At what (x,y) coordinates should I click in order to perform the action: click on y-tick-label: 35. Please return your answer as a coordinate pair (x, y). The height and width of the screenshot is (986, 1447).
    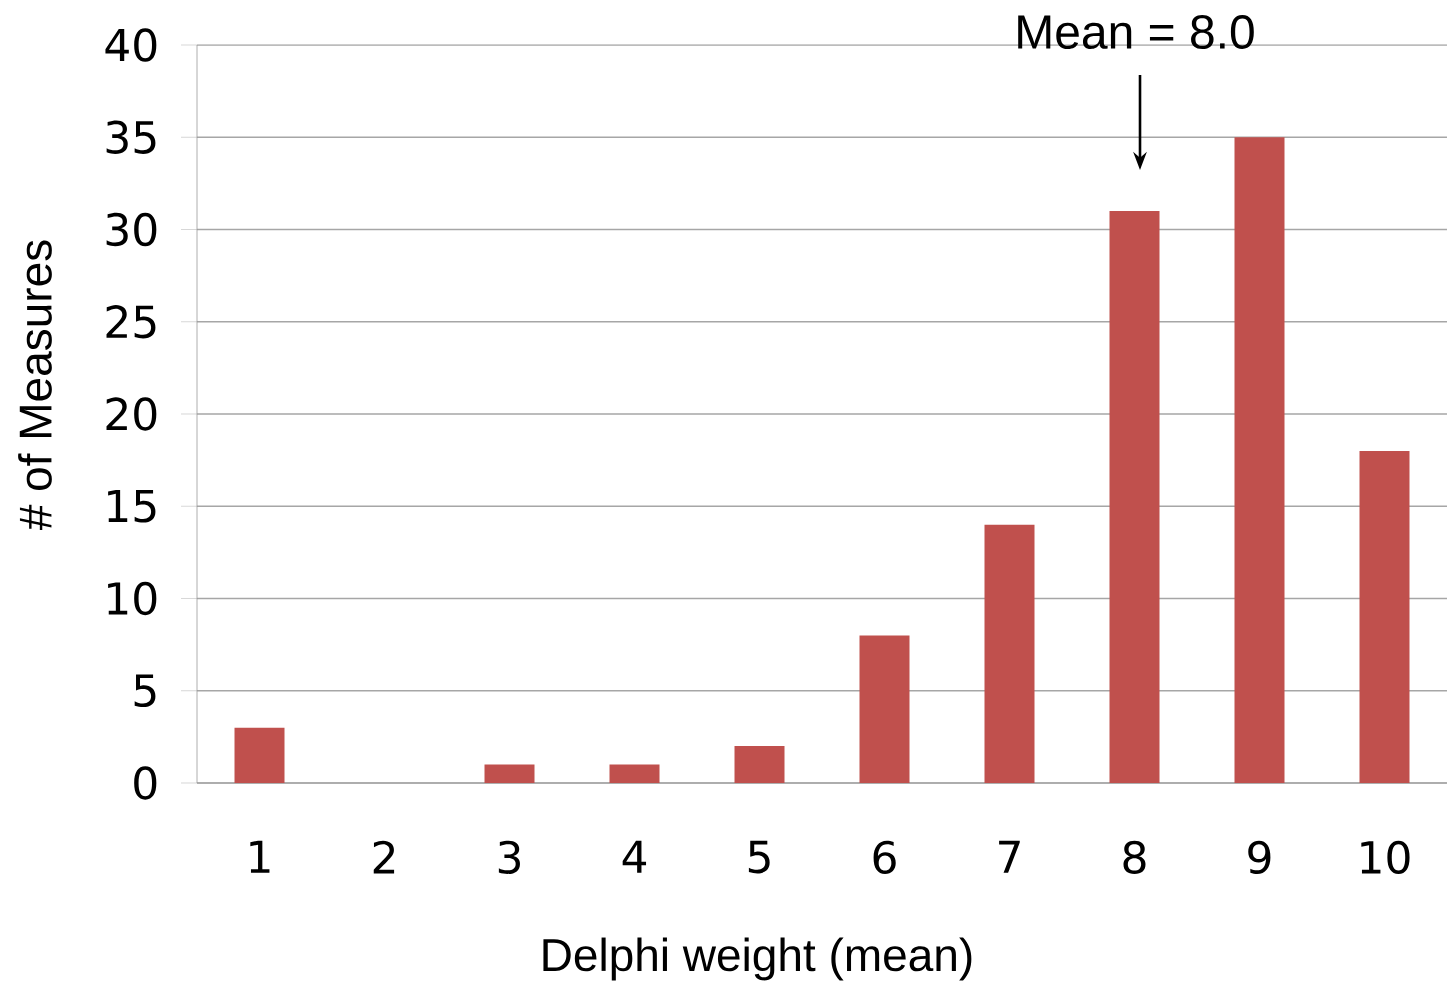
    Looking at the image, I should click on (131, 137).